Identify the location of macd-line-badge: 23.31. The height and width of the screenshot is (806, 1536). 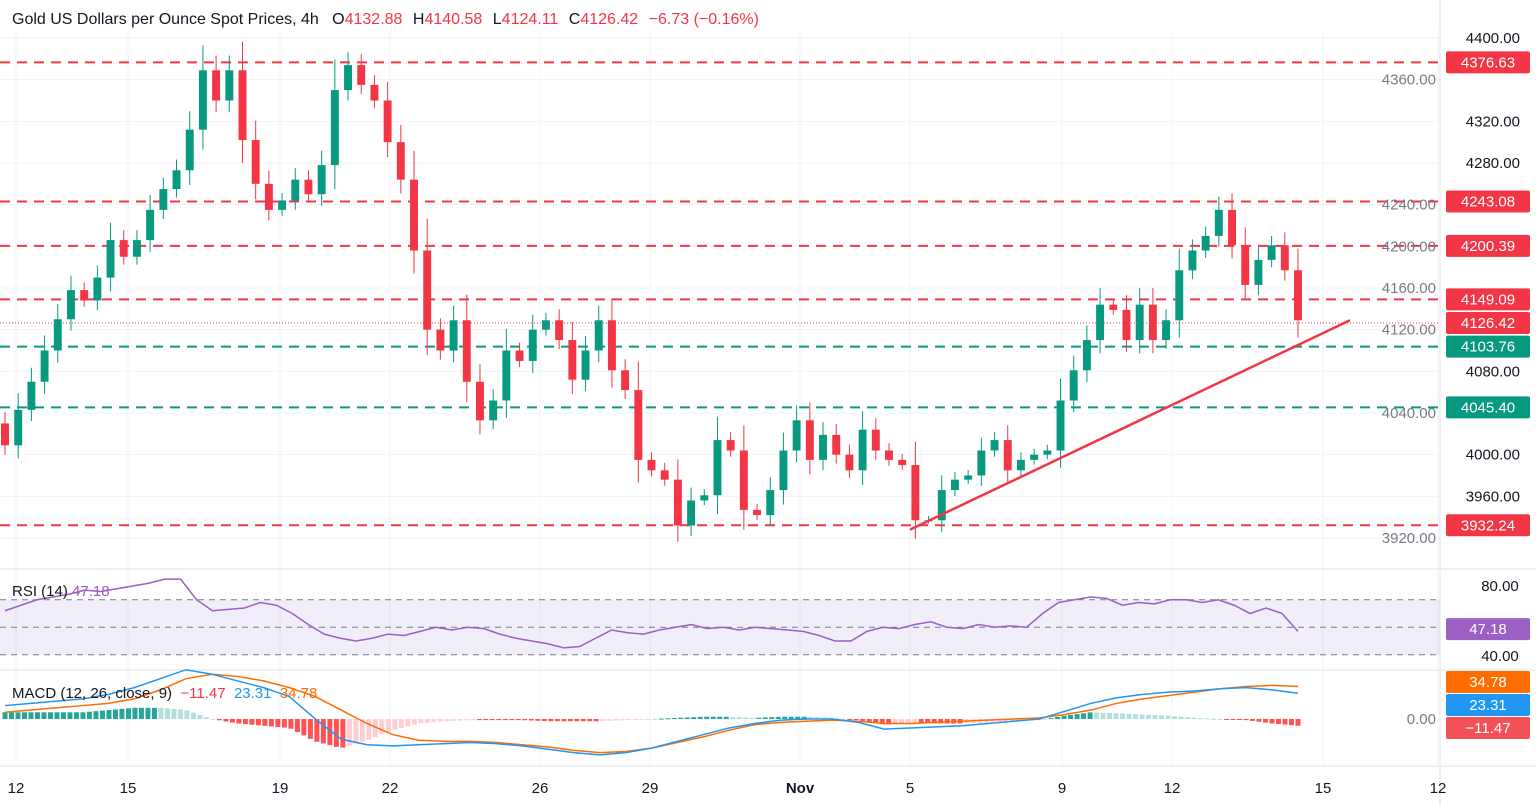
(1488, 705).